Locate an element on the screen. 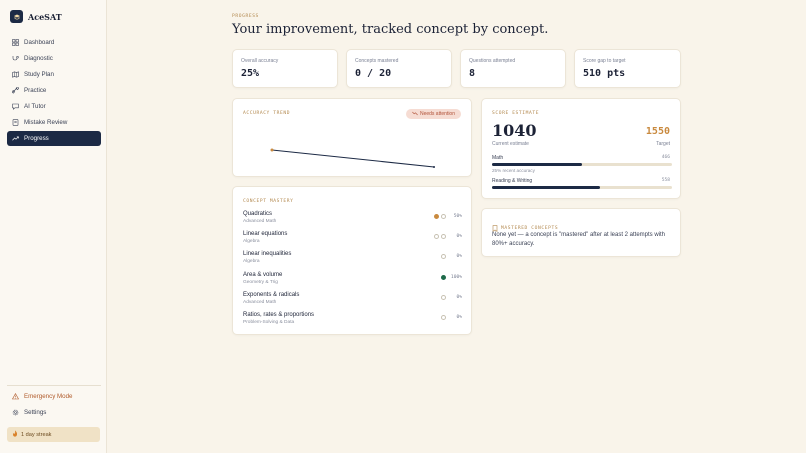  grid-icon is located at coordinates (15, 42).